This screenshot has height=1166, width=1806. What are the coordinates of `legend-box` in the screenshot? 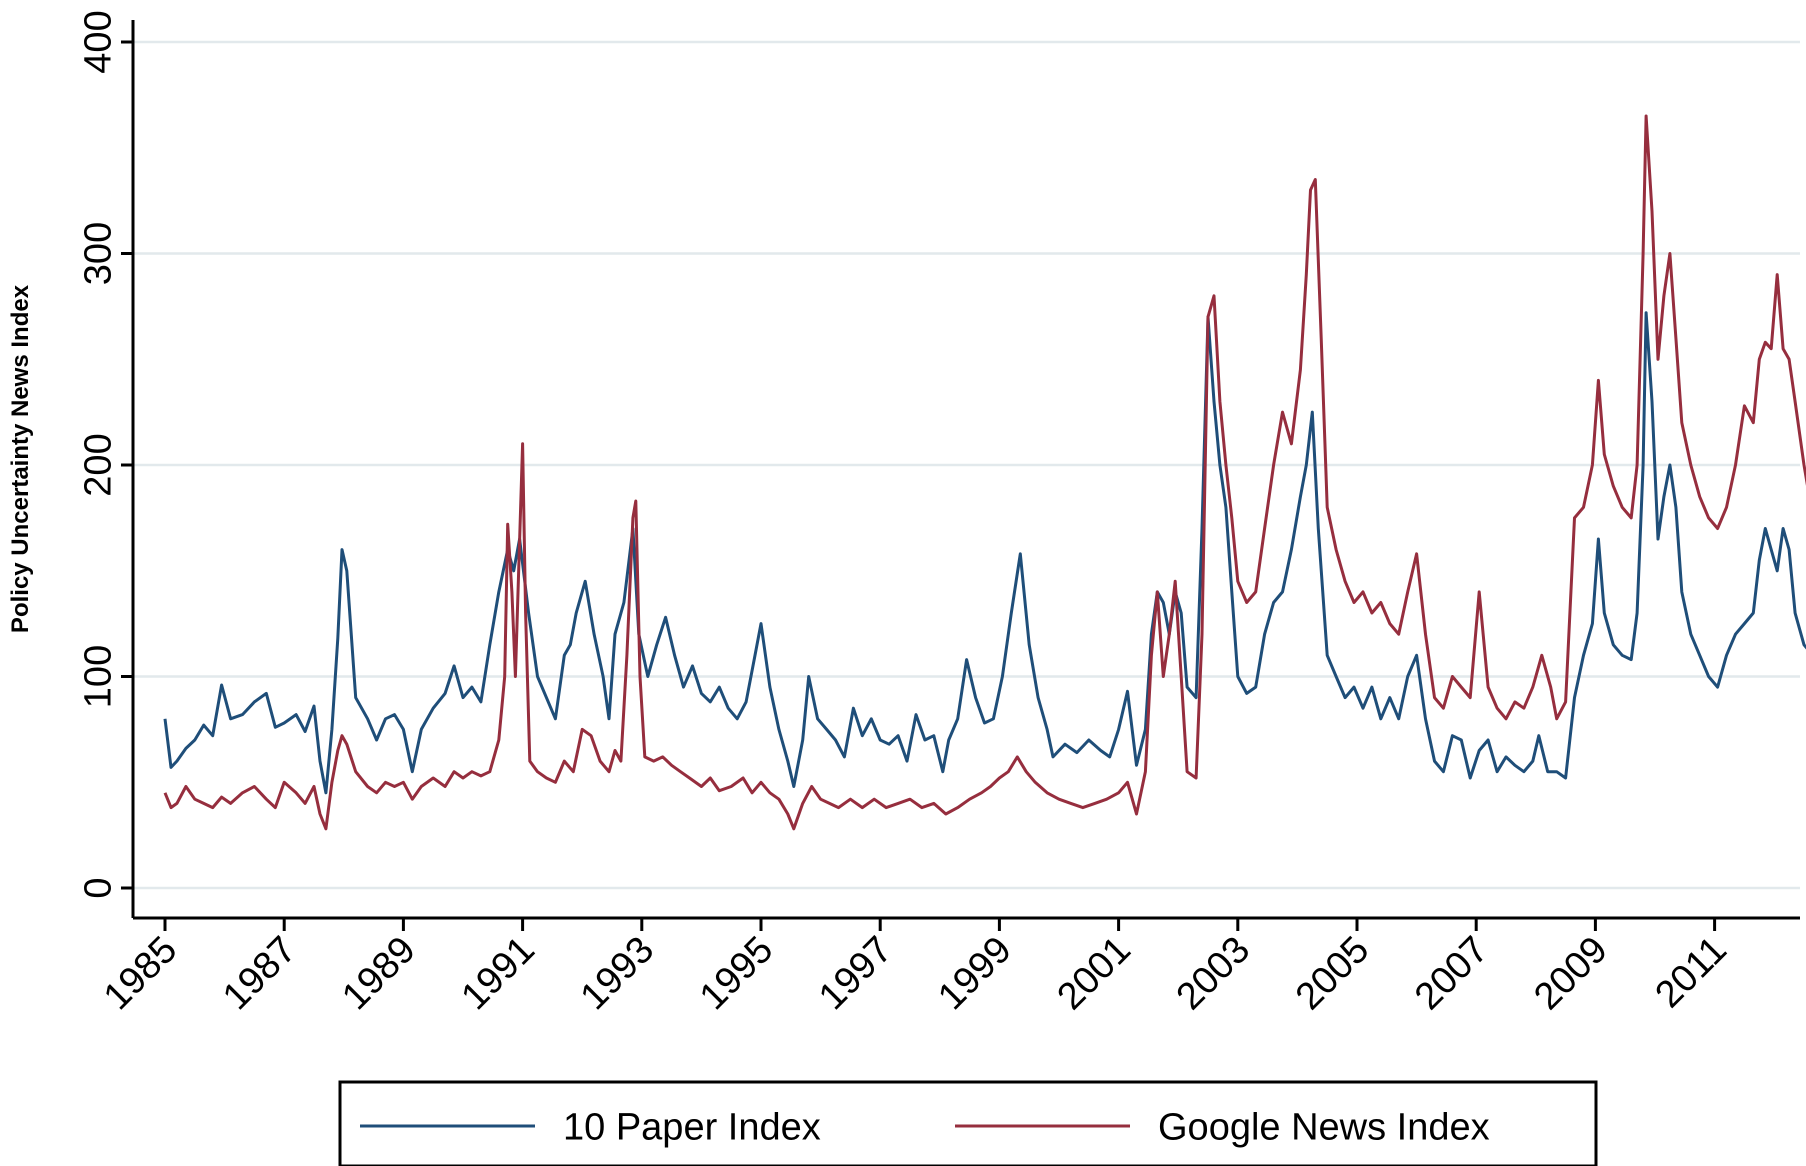 It's located at (968, 1123).